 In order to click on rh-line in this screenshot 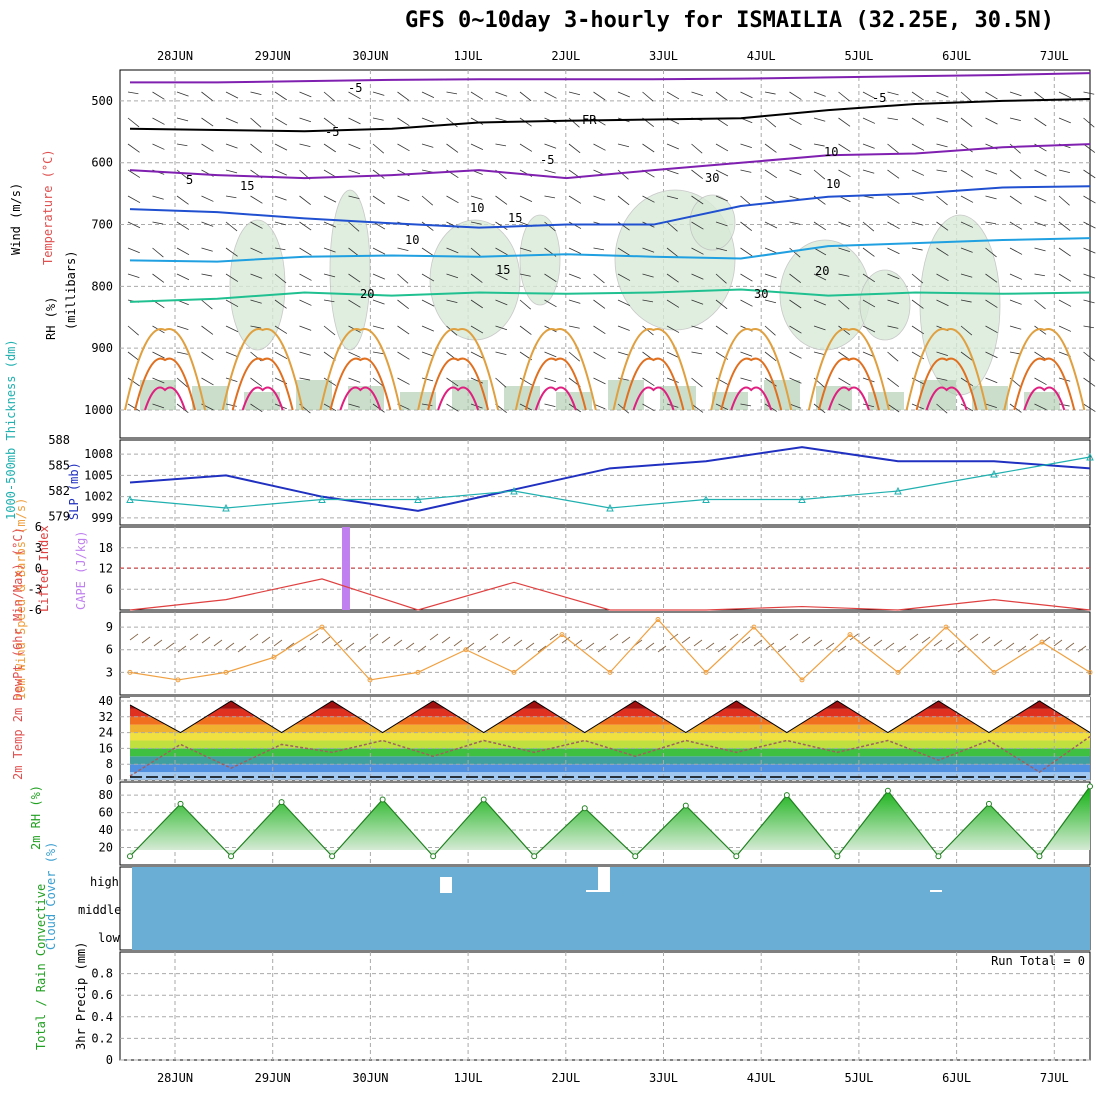, I will do `click(610, 822)`.